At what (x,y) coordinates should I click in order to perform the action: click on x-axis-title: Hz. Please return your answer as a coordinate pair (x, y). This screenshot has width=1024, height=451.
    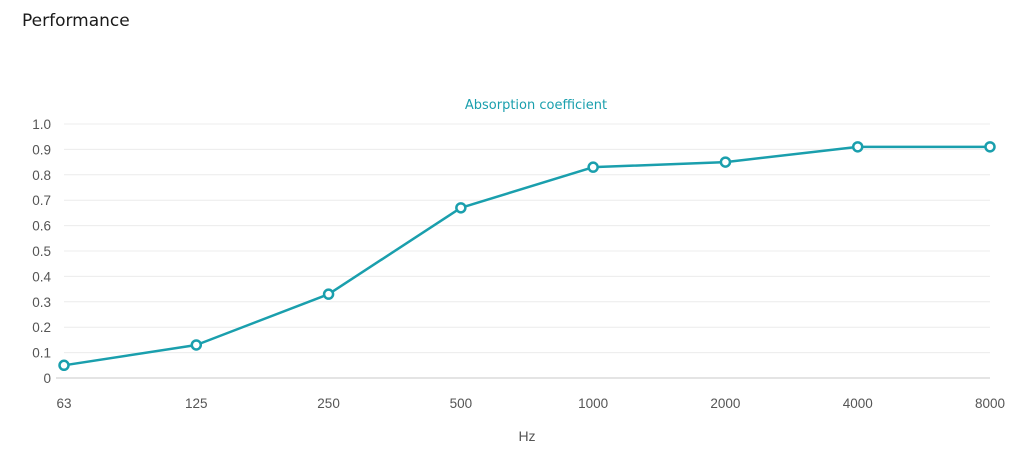
    Looking at the image, I should click on (526, 436).